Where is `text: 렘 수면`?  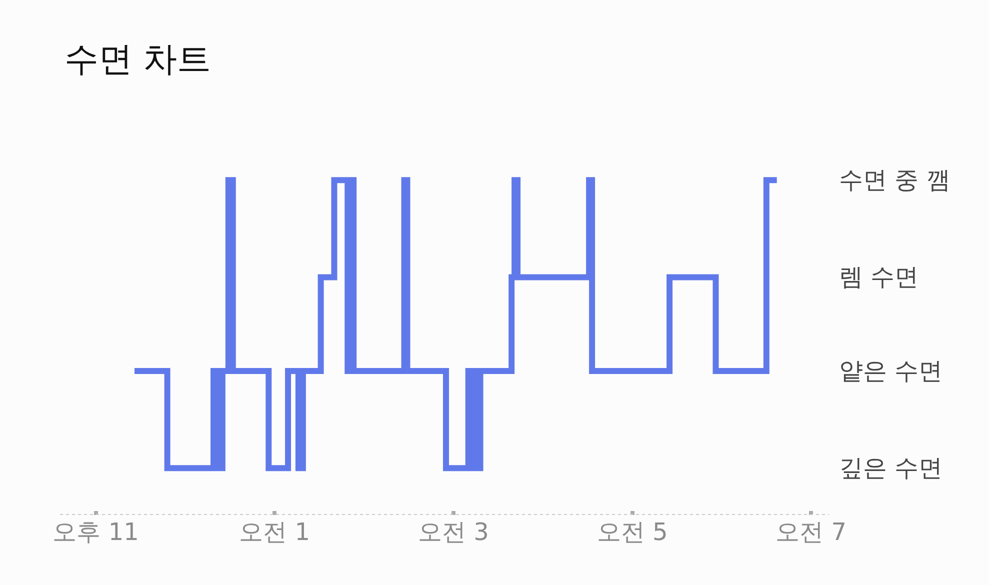
text: 렘 수면 is located at coordinates (879, 277).